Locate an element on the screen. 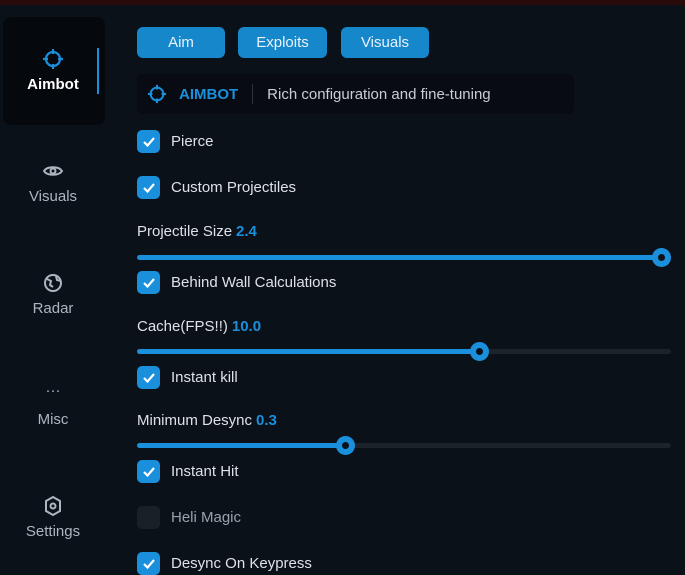 This screenshot has width=685, height=575. sidebar-active-bg is located at coordinates (54, 71).